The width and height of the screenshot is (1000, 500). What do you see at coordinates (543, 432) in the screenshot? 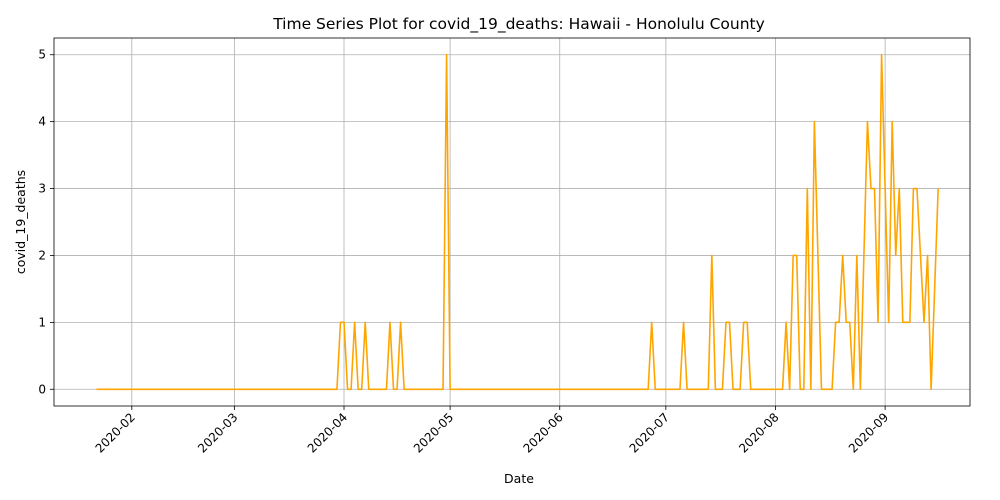
I see `x-tick-label: 2020-06` at bounding box center [543, 432].